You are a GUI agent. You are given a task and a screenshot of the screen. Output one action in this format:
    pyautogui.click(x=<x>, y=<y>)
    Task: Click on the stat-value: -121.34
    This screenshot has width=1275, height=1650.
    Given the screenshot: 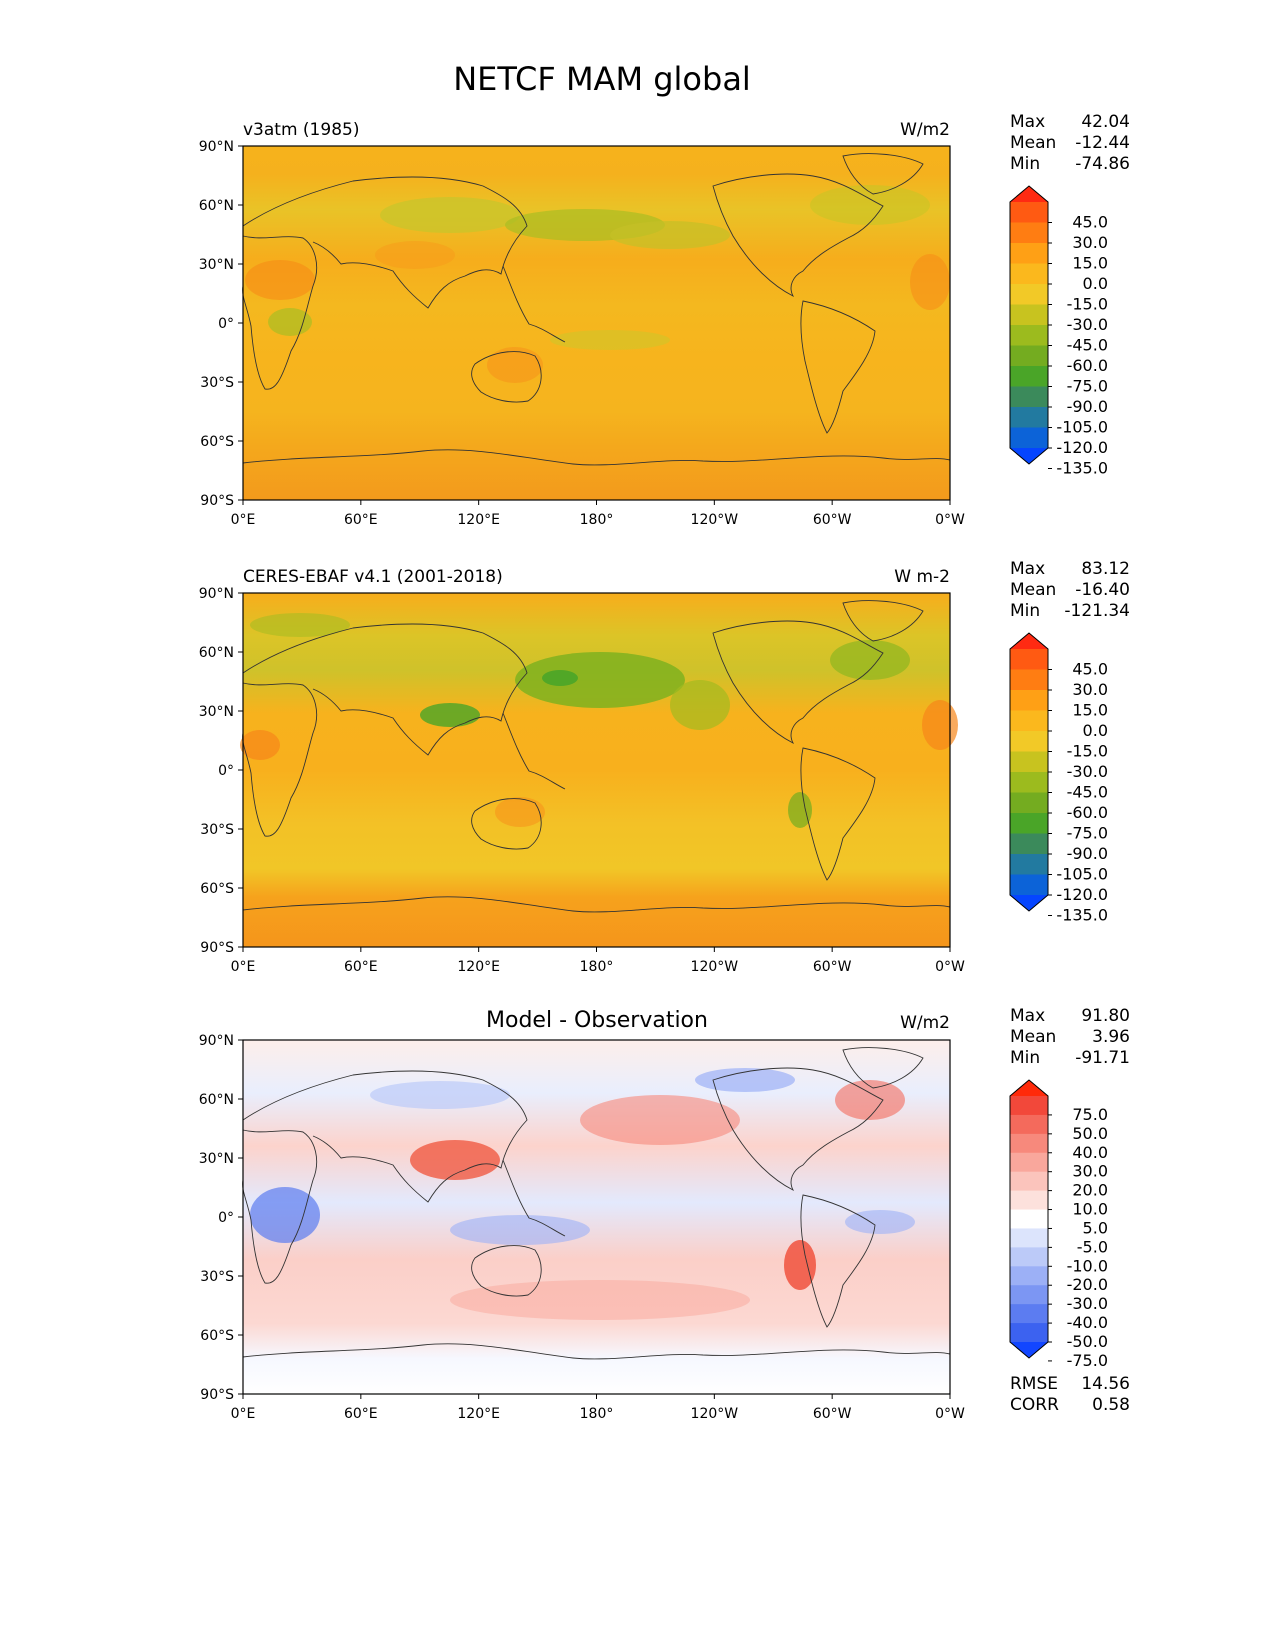 What is the action you would take?
    pyautogui.click(x=1097, y=611)
    